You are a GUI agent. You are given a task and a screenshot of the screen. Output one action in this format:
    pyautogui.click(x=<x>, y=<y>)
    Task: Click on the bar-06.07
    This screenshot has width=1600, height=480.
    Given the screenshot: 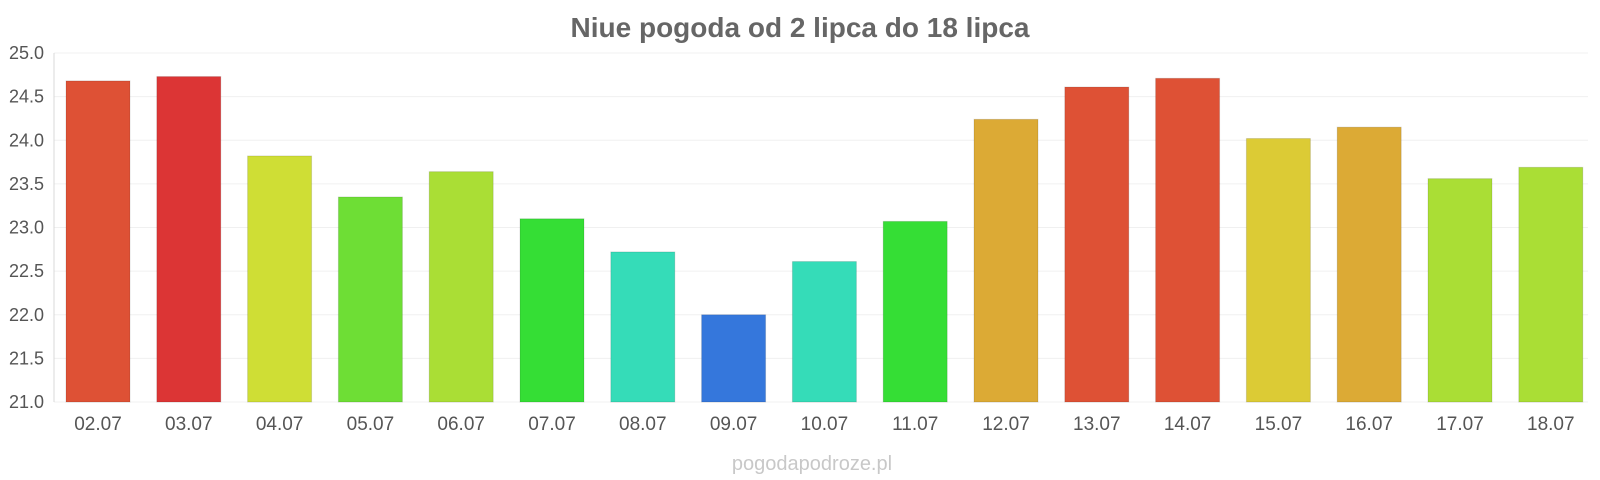 What is the action you would take?
    pyautogui.click(x=461, y=287)
    